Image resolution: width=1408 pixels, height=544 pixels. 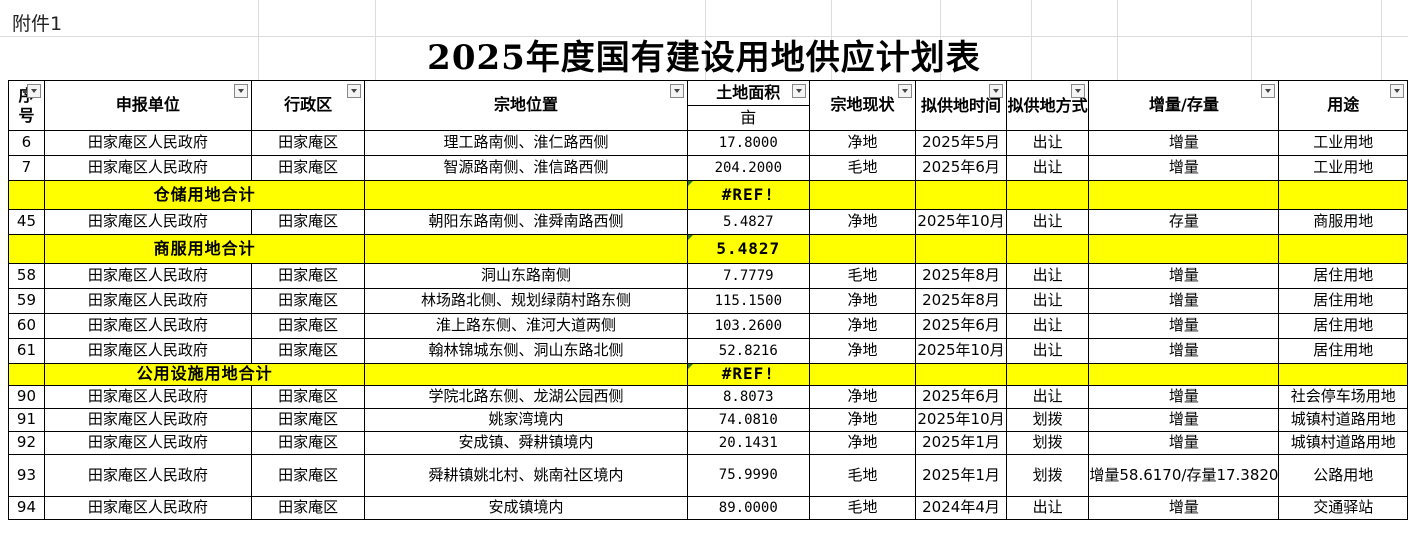 I want to click on cell-use: 居住用地, so click(x=1343, y=351).